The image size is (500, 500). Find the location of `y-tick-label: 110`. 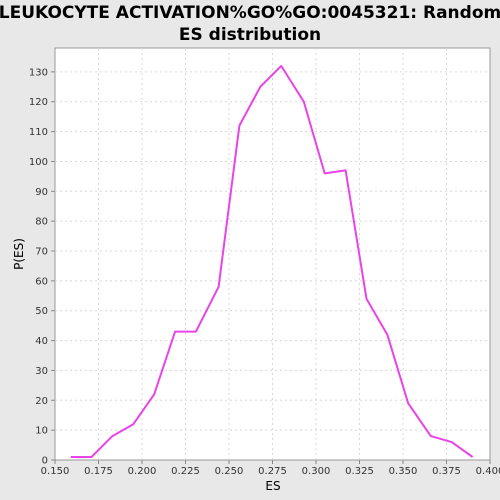

y-tick-label: 110 is located at coordinates (38, 132).